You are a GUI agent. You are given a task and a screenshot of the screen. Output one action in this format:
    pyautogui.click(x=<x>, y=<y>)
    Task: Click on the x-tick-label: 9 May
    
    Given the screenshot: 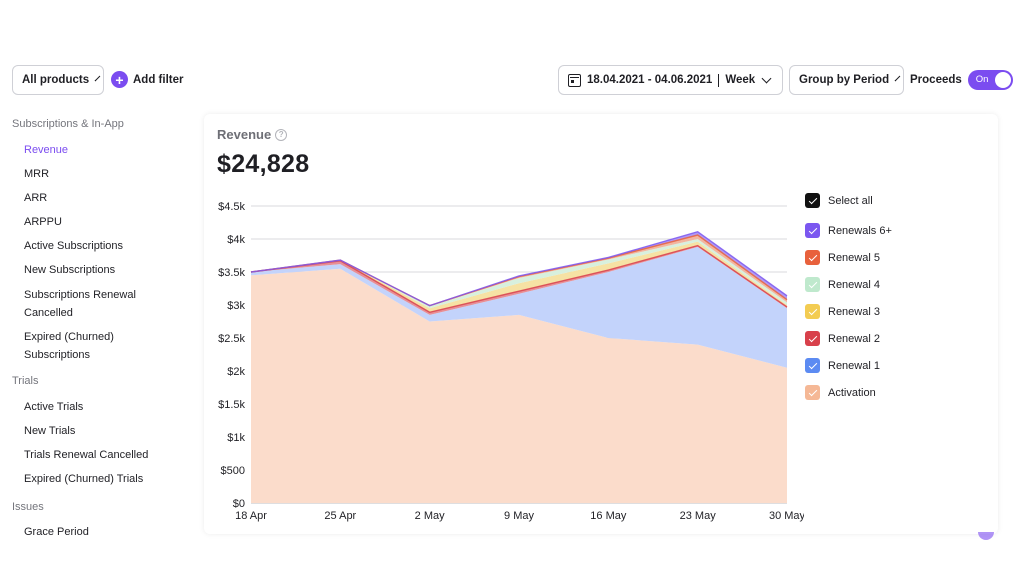 What is the action you would take?
    pyautogui.click(x=519, y=516)
    